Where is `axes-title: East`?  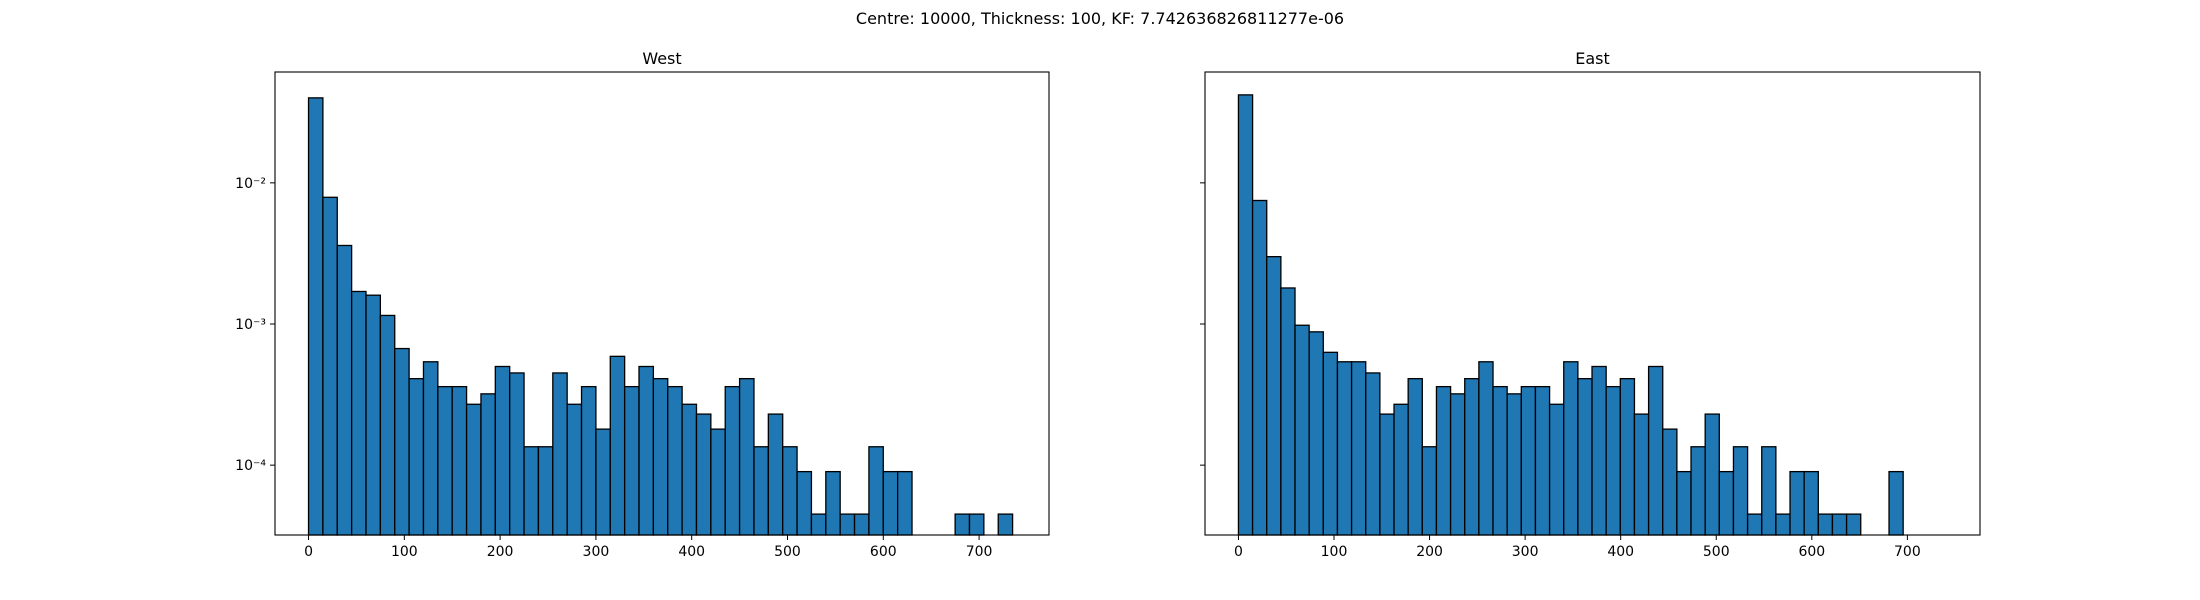 axes-title: East is located at coordinates (1592, 58).